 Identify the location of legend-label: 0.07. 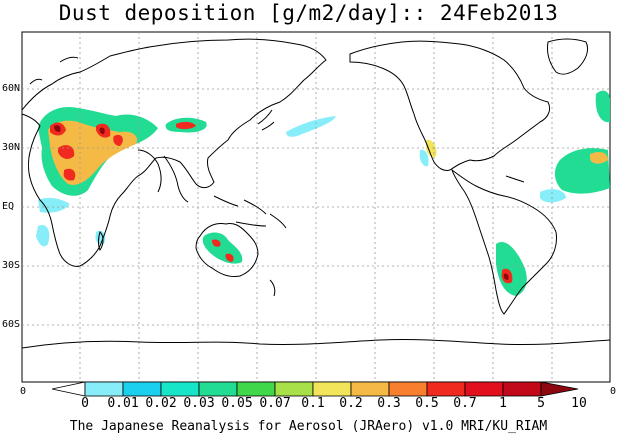
(275, 403).